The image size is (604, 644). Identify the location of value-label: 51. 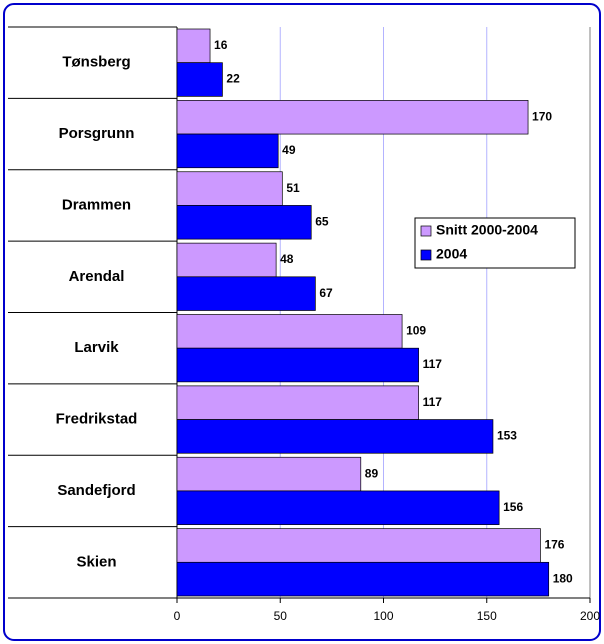
(293, 188).